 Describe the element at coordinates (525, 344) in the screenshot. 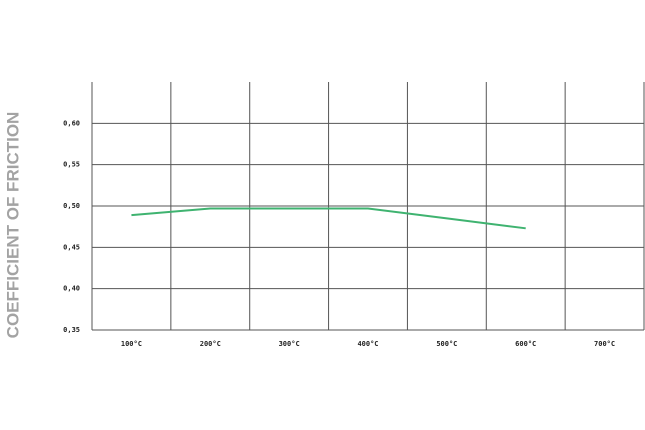

I see `x-tick-label: 600°C` at that location.